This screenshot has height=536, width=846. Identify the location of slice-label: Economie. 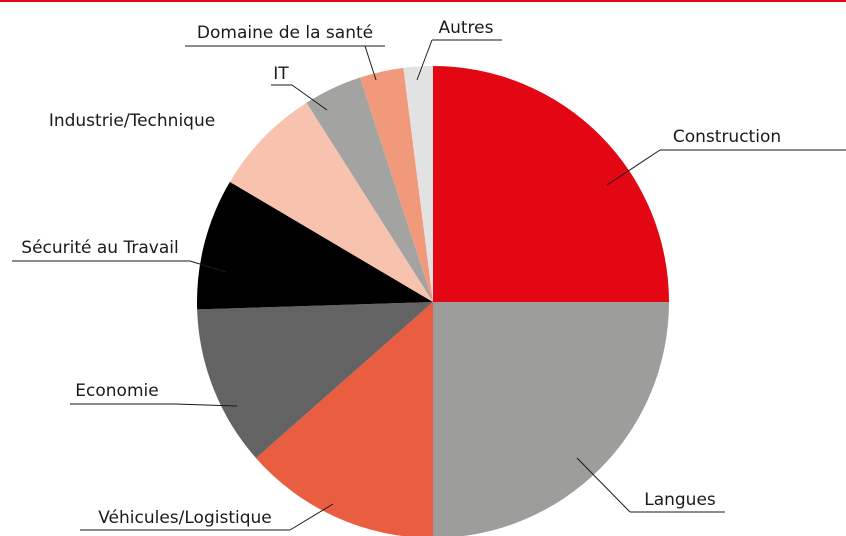
(116, 391).